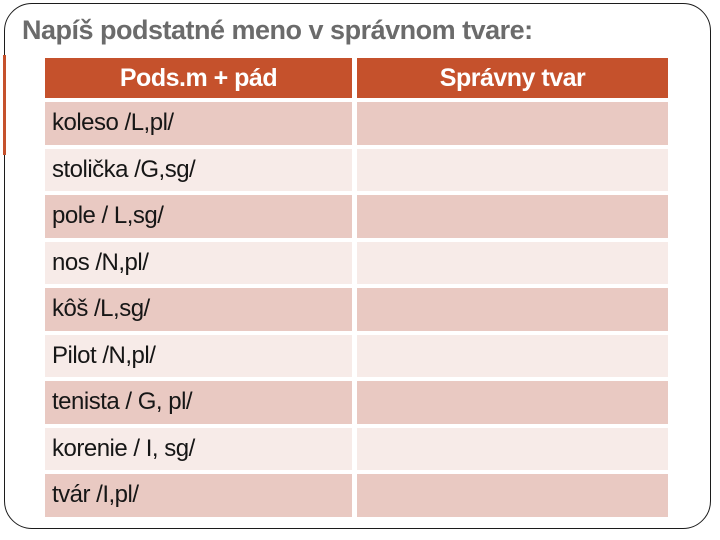  Describe the element at coordinates (198, 78) in the screenshot. I see `column-header-podsm-pad: Pods.m + pád` at that location.